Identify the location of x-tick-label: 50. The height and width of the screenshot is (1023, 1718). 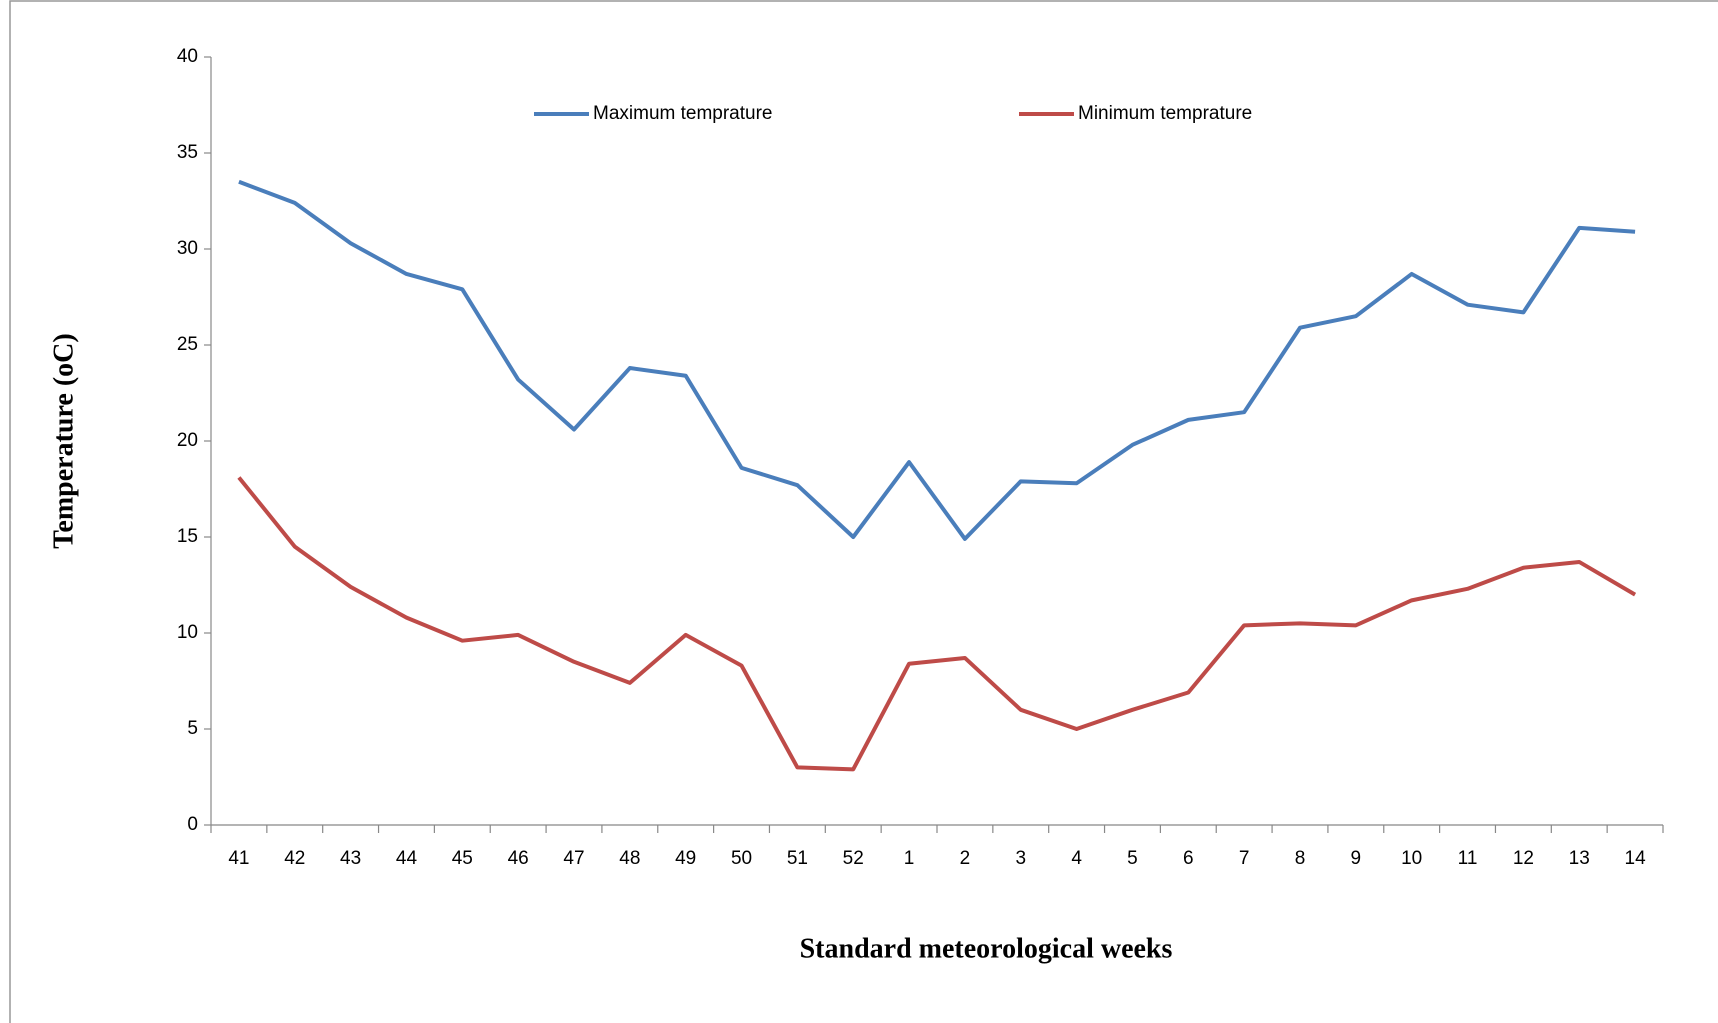
(741, 858).